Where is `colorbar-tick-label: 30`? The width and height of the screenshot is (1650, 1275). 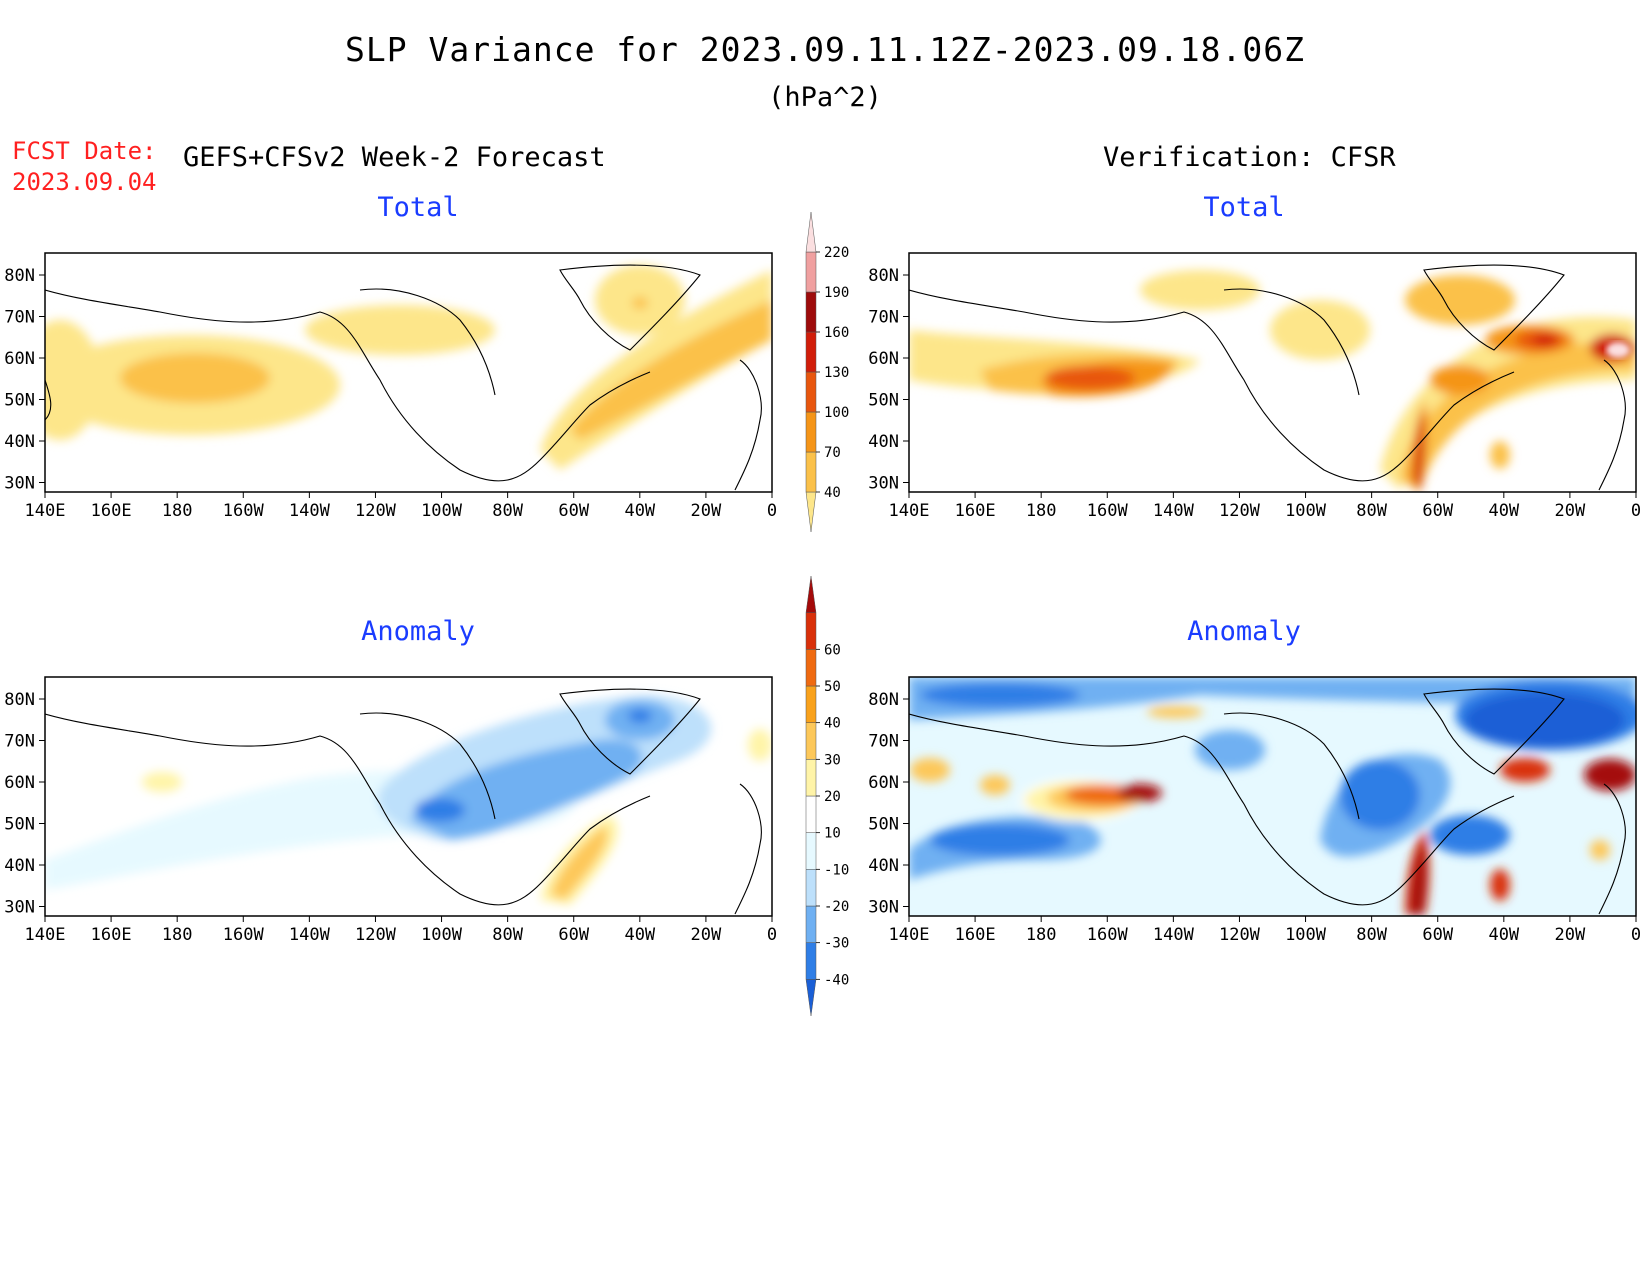 colorbar-tick-label: 30 is located at coordinates (832, 760).